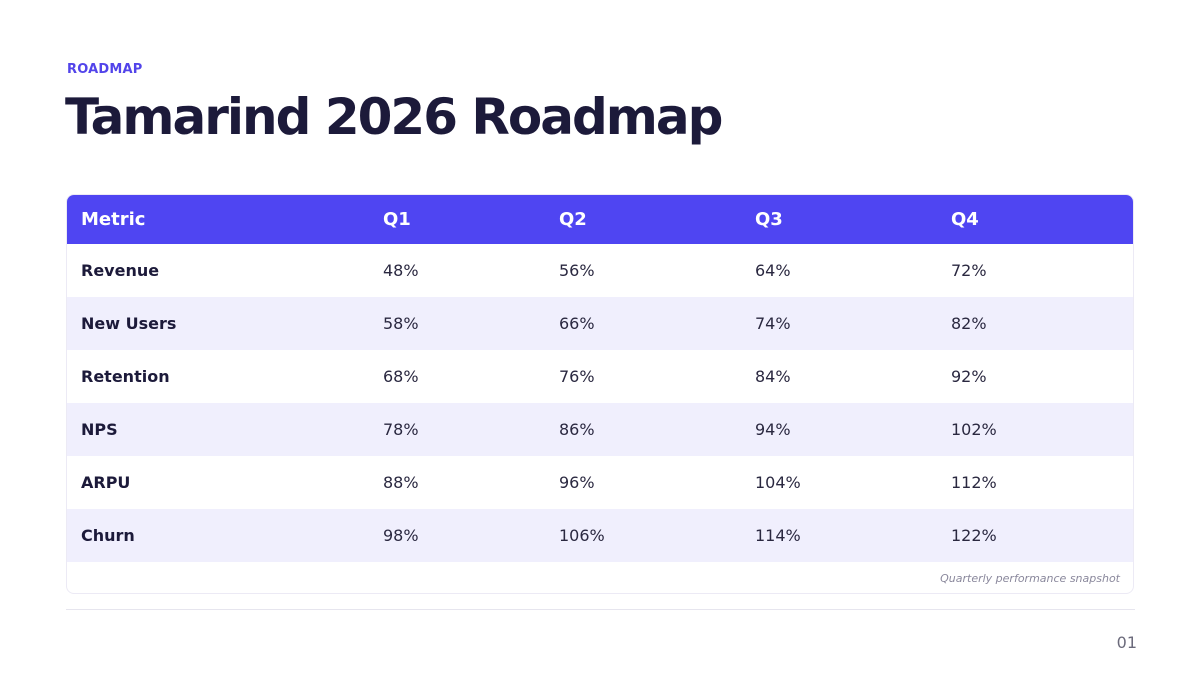 Image resolution: width=1200 pixels, height=675 pixels. I want to click on table-caption: Quarterly performance snapshot, so click(1030, 578).